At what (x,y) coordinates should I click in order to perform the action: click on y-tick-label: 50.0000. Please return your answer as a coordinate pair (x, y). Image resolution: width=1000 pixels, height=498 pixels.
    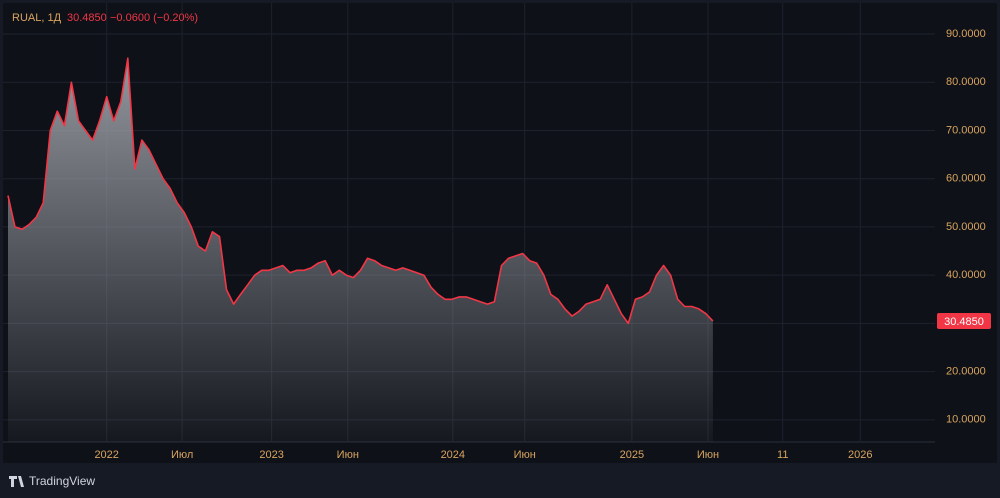
    Looking at the image, I should click on (966, 227).